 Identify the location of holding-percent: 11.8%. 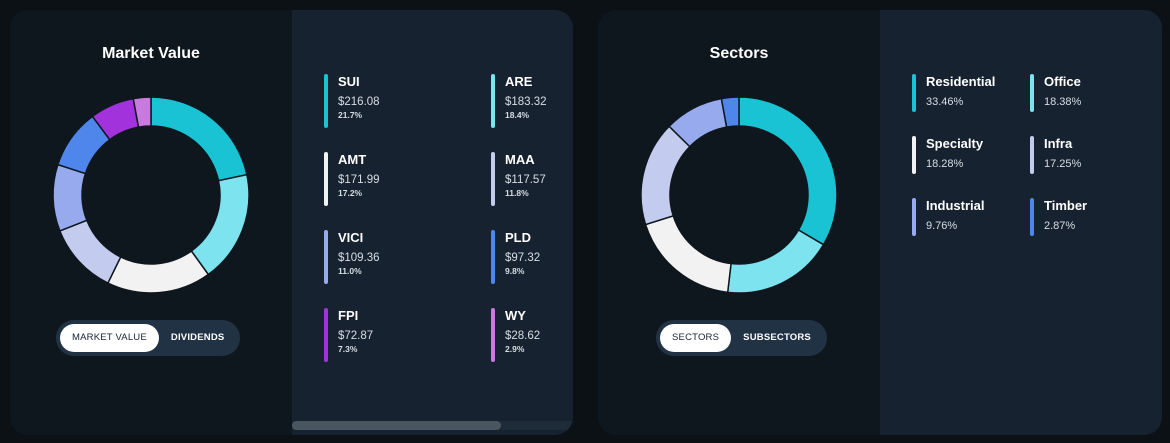
(517, 193).